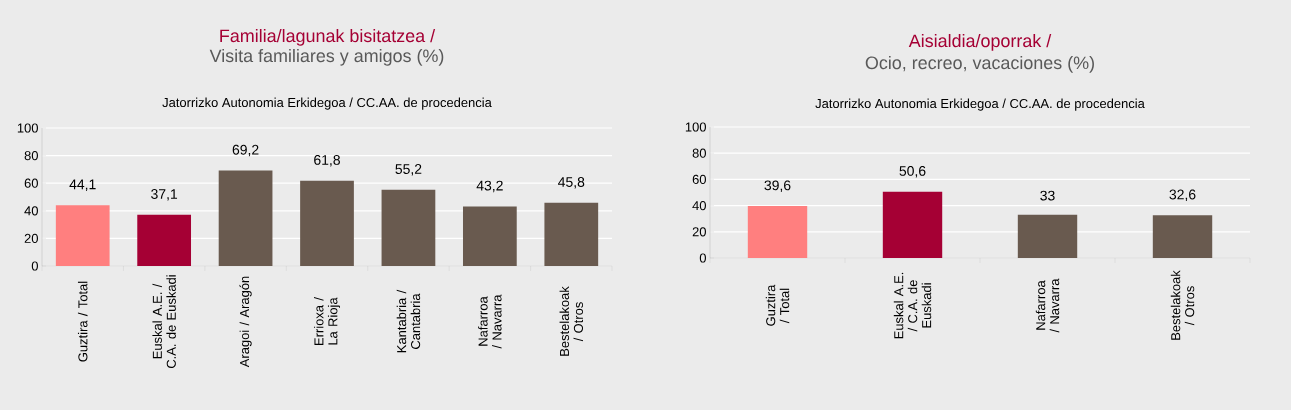 Image resolution: width=1291 pixels, height=410 pixels. What do you see at coordinates (489, 186) in the screenshot?
I see `data-label: 43,2` at bounding box center [489, 186].